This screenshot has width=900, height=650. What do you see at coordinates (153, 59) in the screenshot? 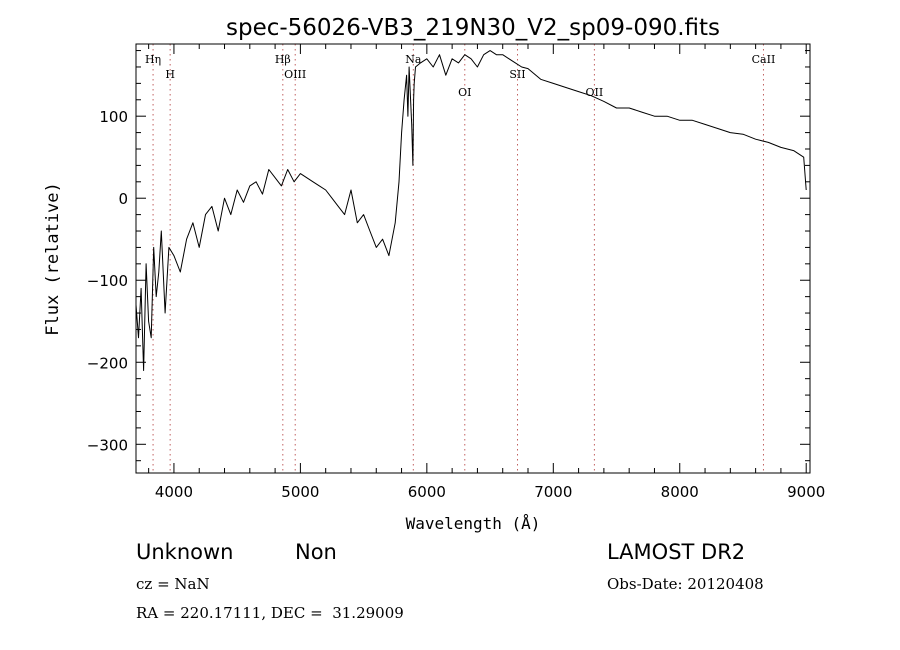
I see `line-marker-label: Hη` at bounding box center [153, 59].